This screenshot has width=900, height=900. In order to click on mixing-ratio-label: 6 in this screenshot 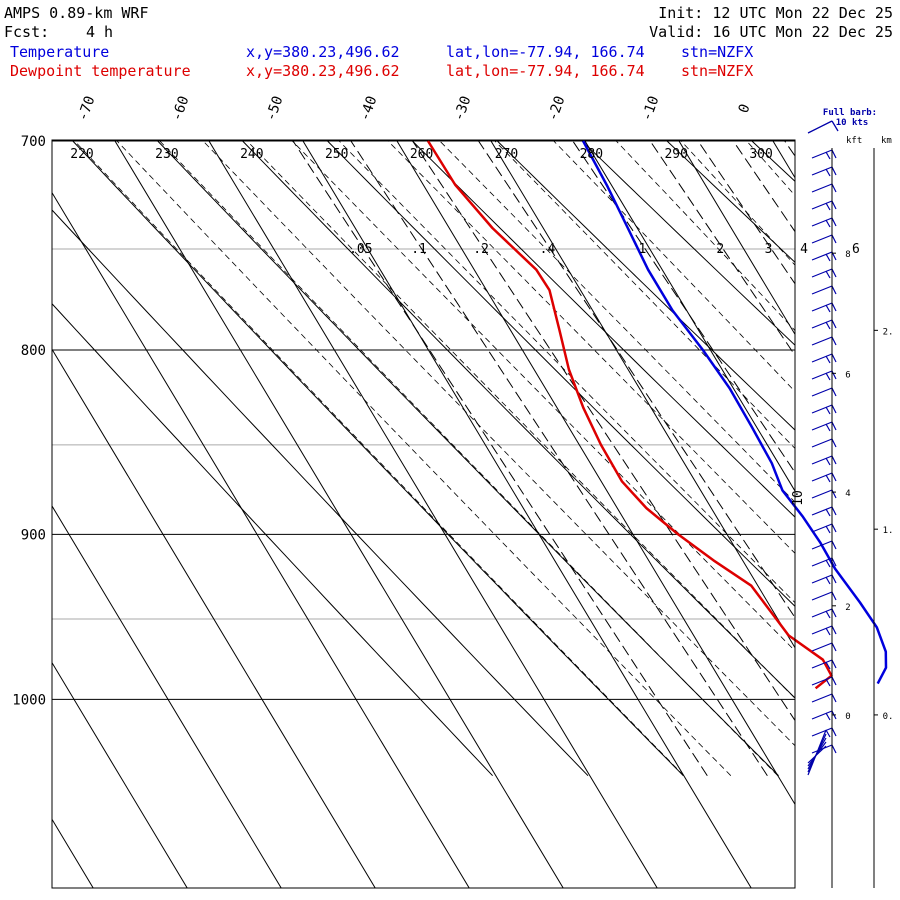, I will do `click(856, 249)`.